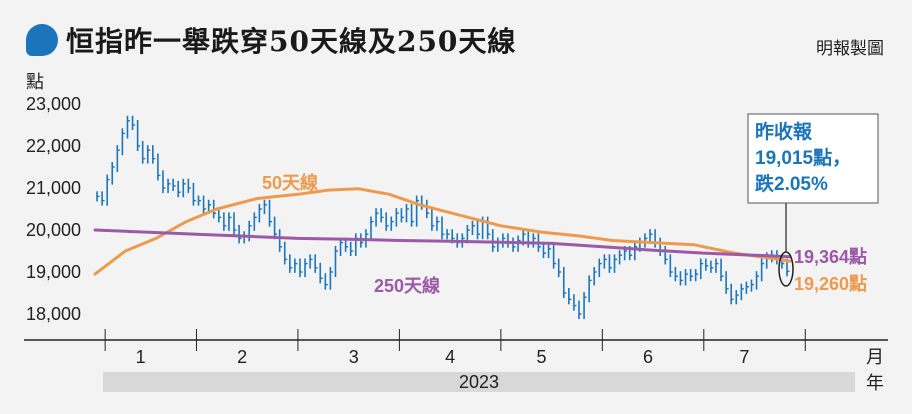 This screenshot has width=912, height=414. What do you see at coordinates (450, 357) in the screenshot?
I see `month-label: 4` at bounding box center [450, 357].